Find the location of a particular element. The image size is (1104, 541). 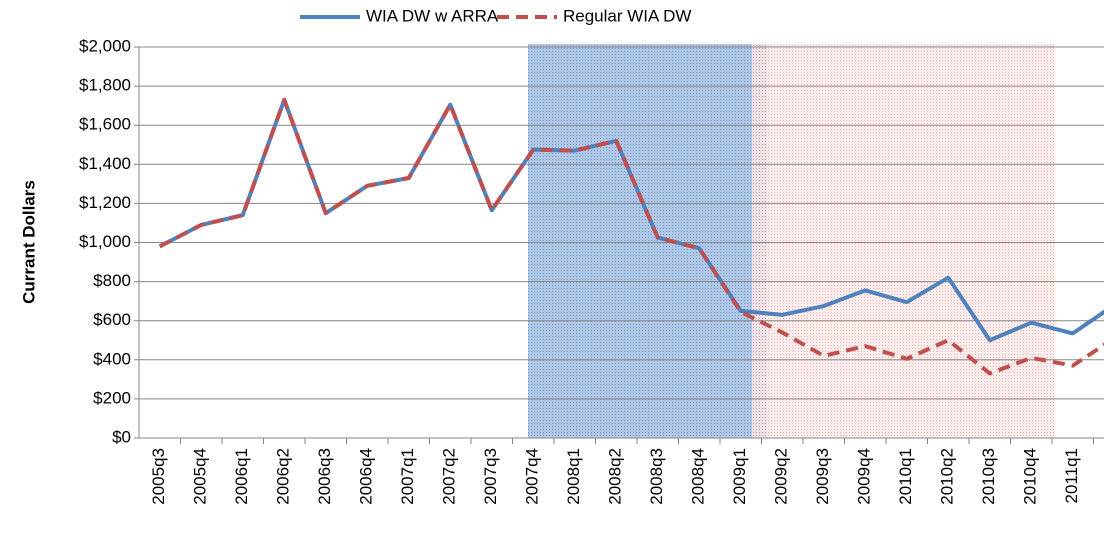

x-tick-label: 2011q1 is located at coordinates (1071, 475).